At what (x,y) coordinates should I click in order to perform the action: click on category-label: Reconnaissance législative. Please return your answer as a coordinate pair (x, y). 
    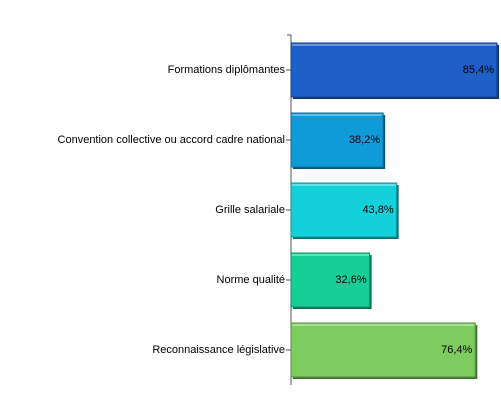
    Looking at the image, I should click on (218, 350).